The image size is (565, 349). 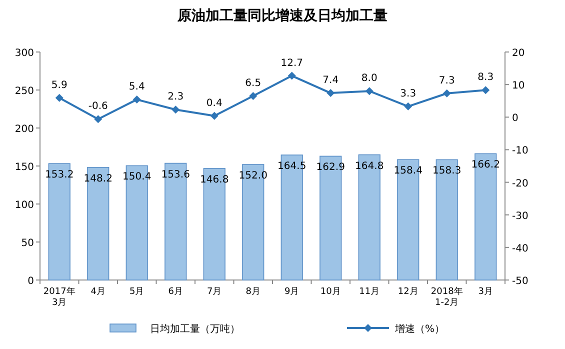 What do you see at coordinates (214, 103) in the screenshot?
I see `data-label: 0.4` at bounding box center [214, 103].